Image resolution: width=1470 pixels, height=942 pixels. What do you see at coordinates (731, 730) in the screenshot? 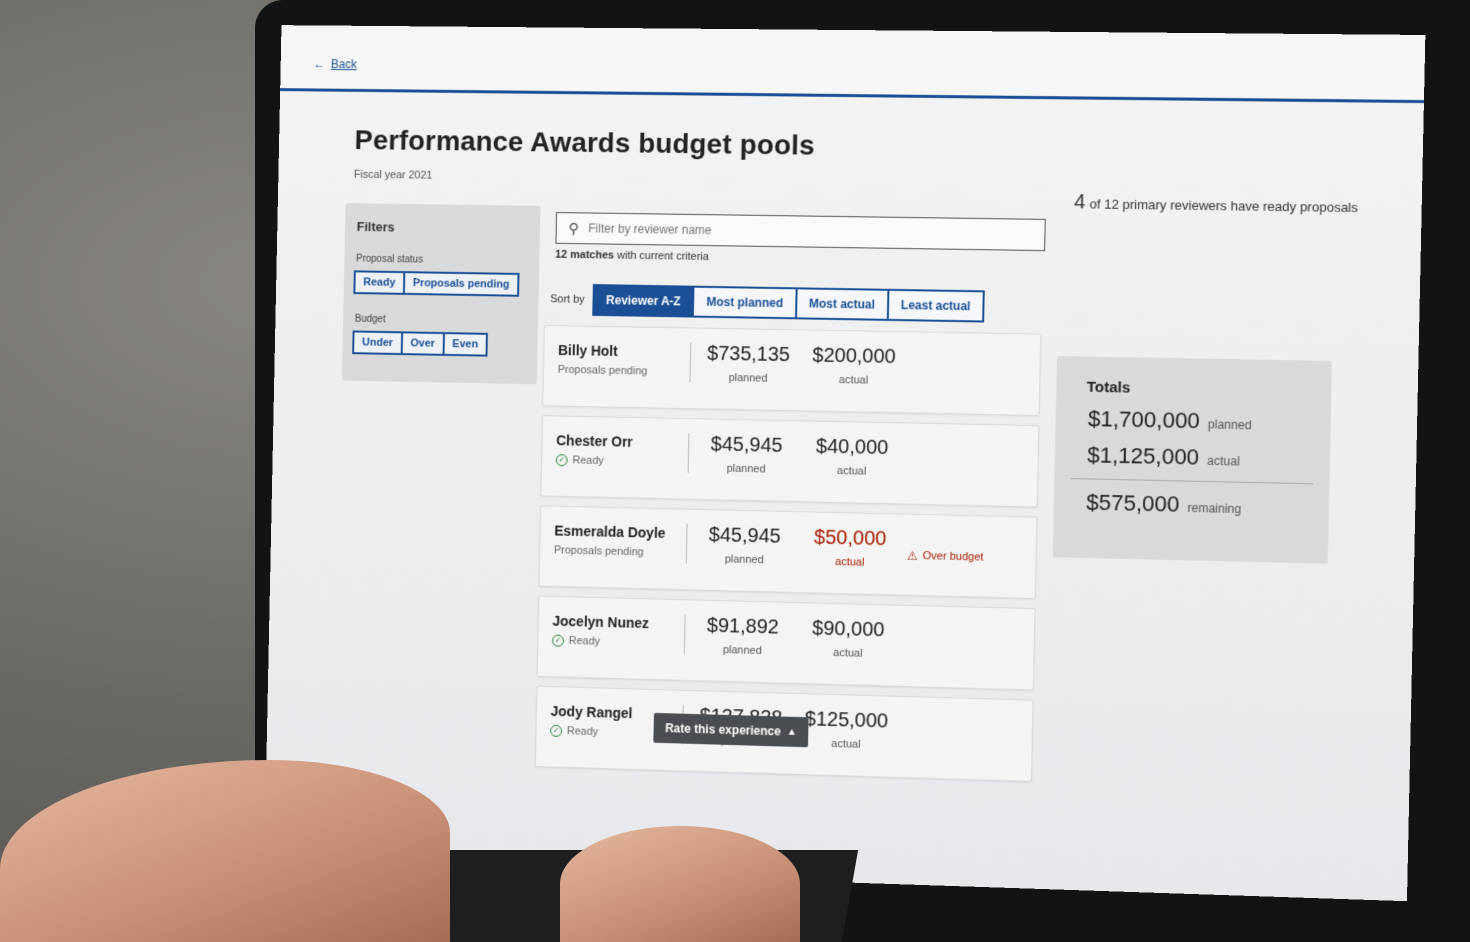
I see `rate-experience-button: Rate this experience ▲` at bounding box center [731, 730].